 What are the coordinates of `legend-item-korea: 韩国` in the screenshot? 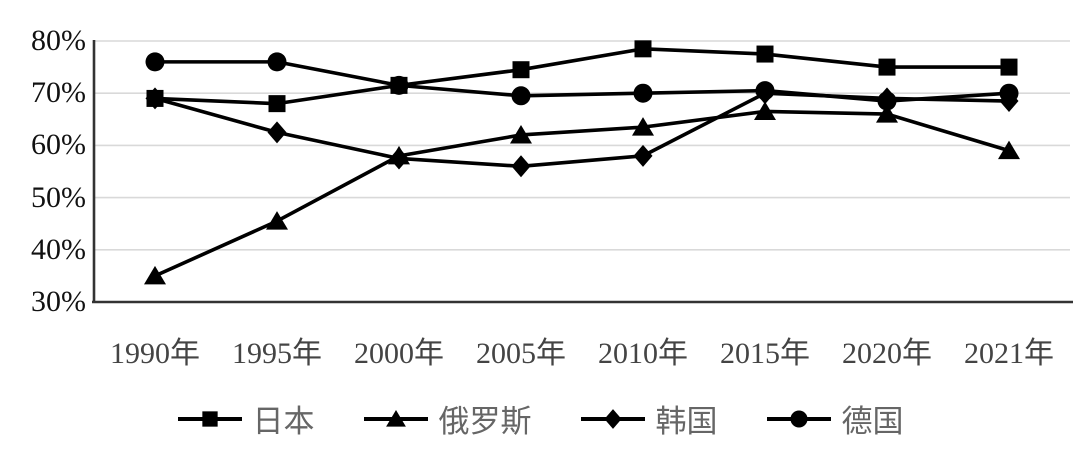 It's located at (649, 418).